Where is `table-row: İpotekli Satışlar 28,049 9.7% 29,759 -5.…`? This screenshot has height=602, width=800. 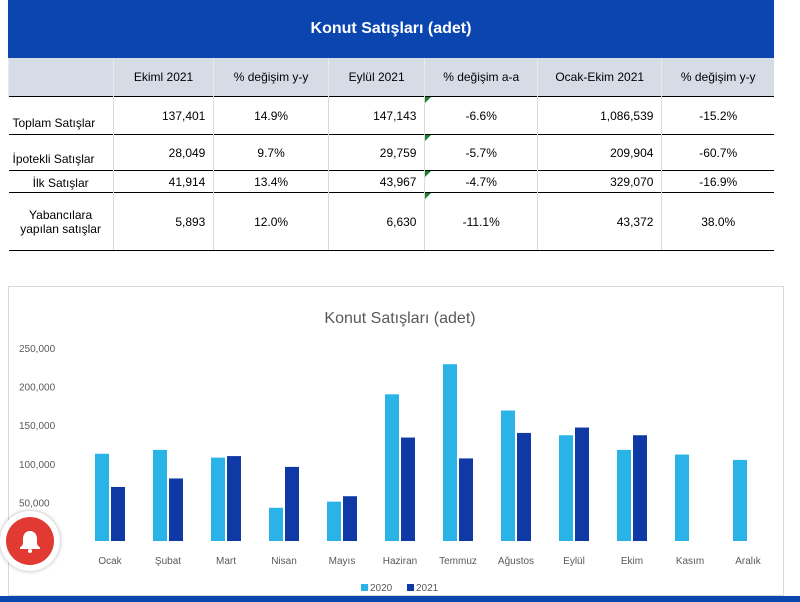
table-row: İpotekli Satışlar 28,049 9.7% 29,759 -5.… is located at coordinates (391, 152).